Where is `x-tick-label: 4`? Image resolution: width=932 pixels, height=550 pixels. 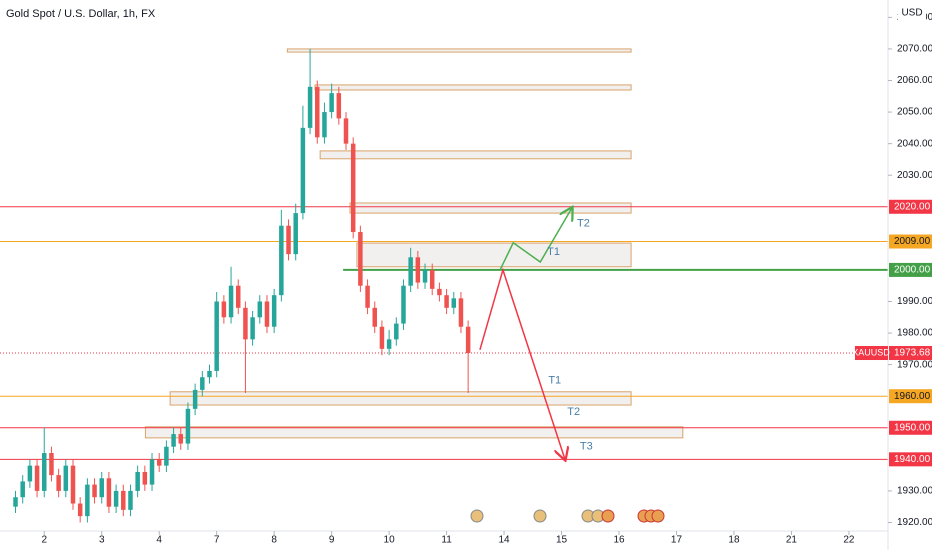
x-tick-label: 4 is located at coordinates (159, 540).